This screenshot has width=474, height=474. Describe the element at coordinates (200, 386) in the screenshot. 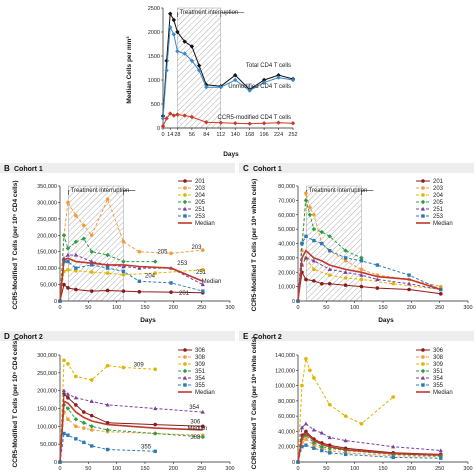

I see `panel-d-legend-label: 355` at that location.